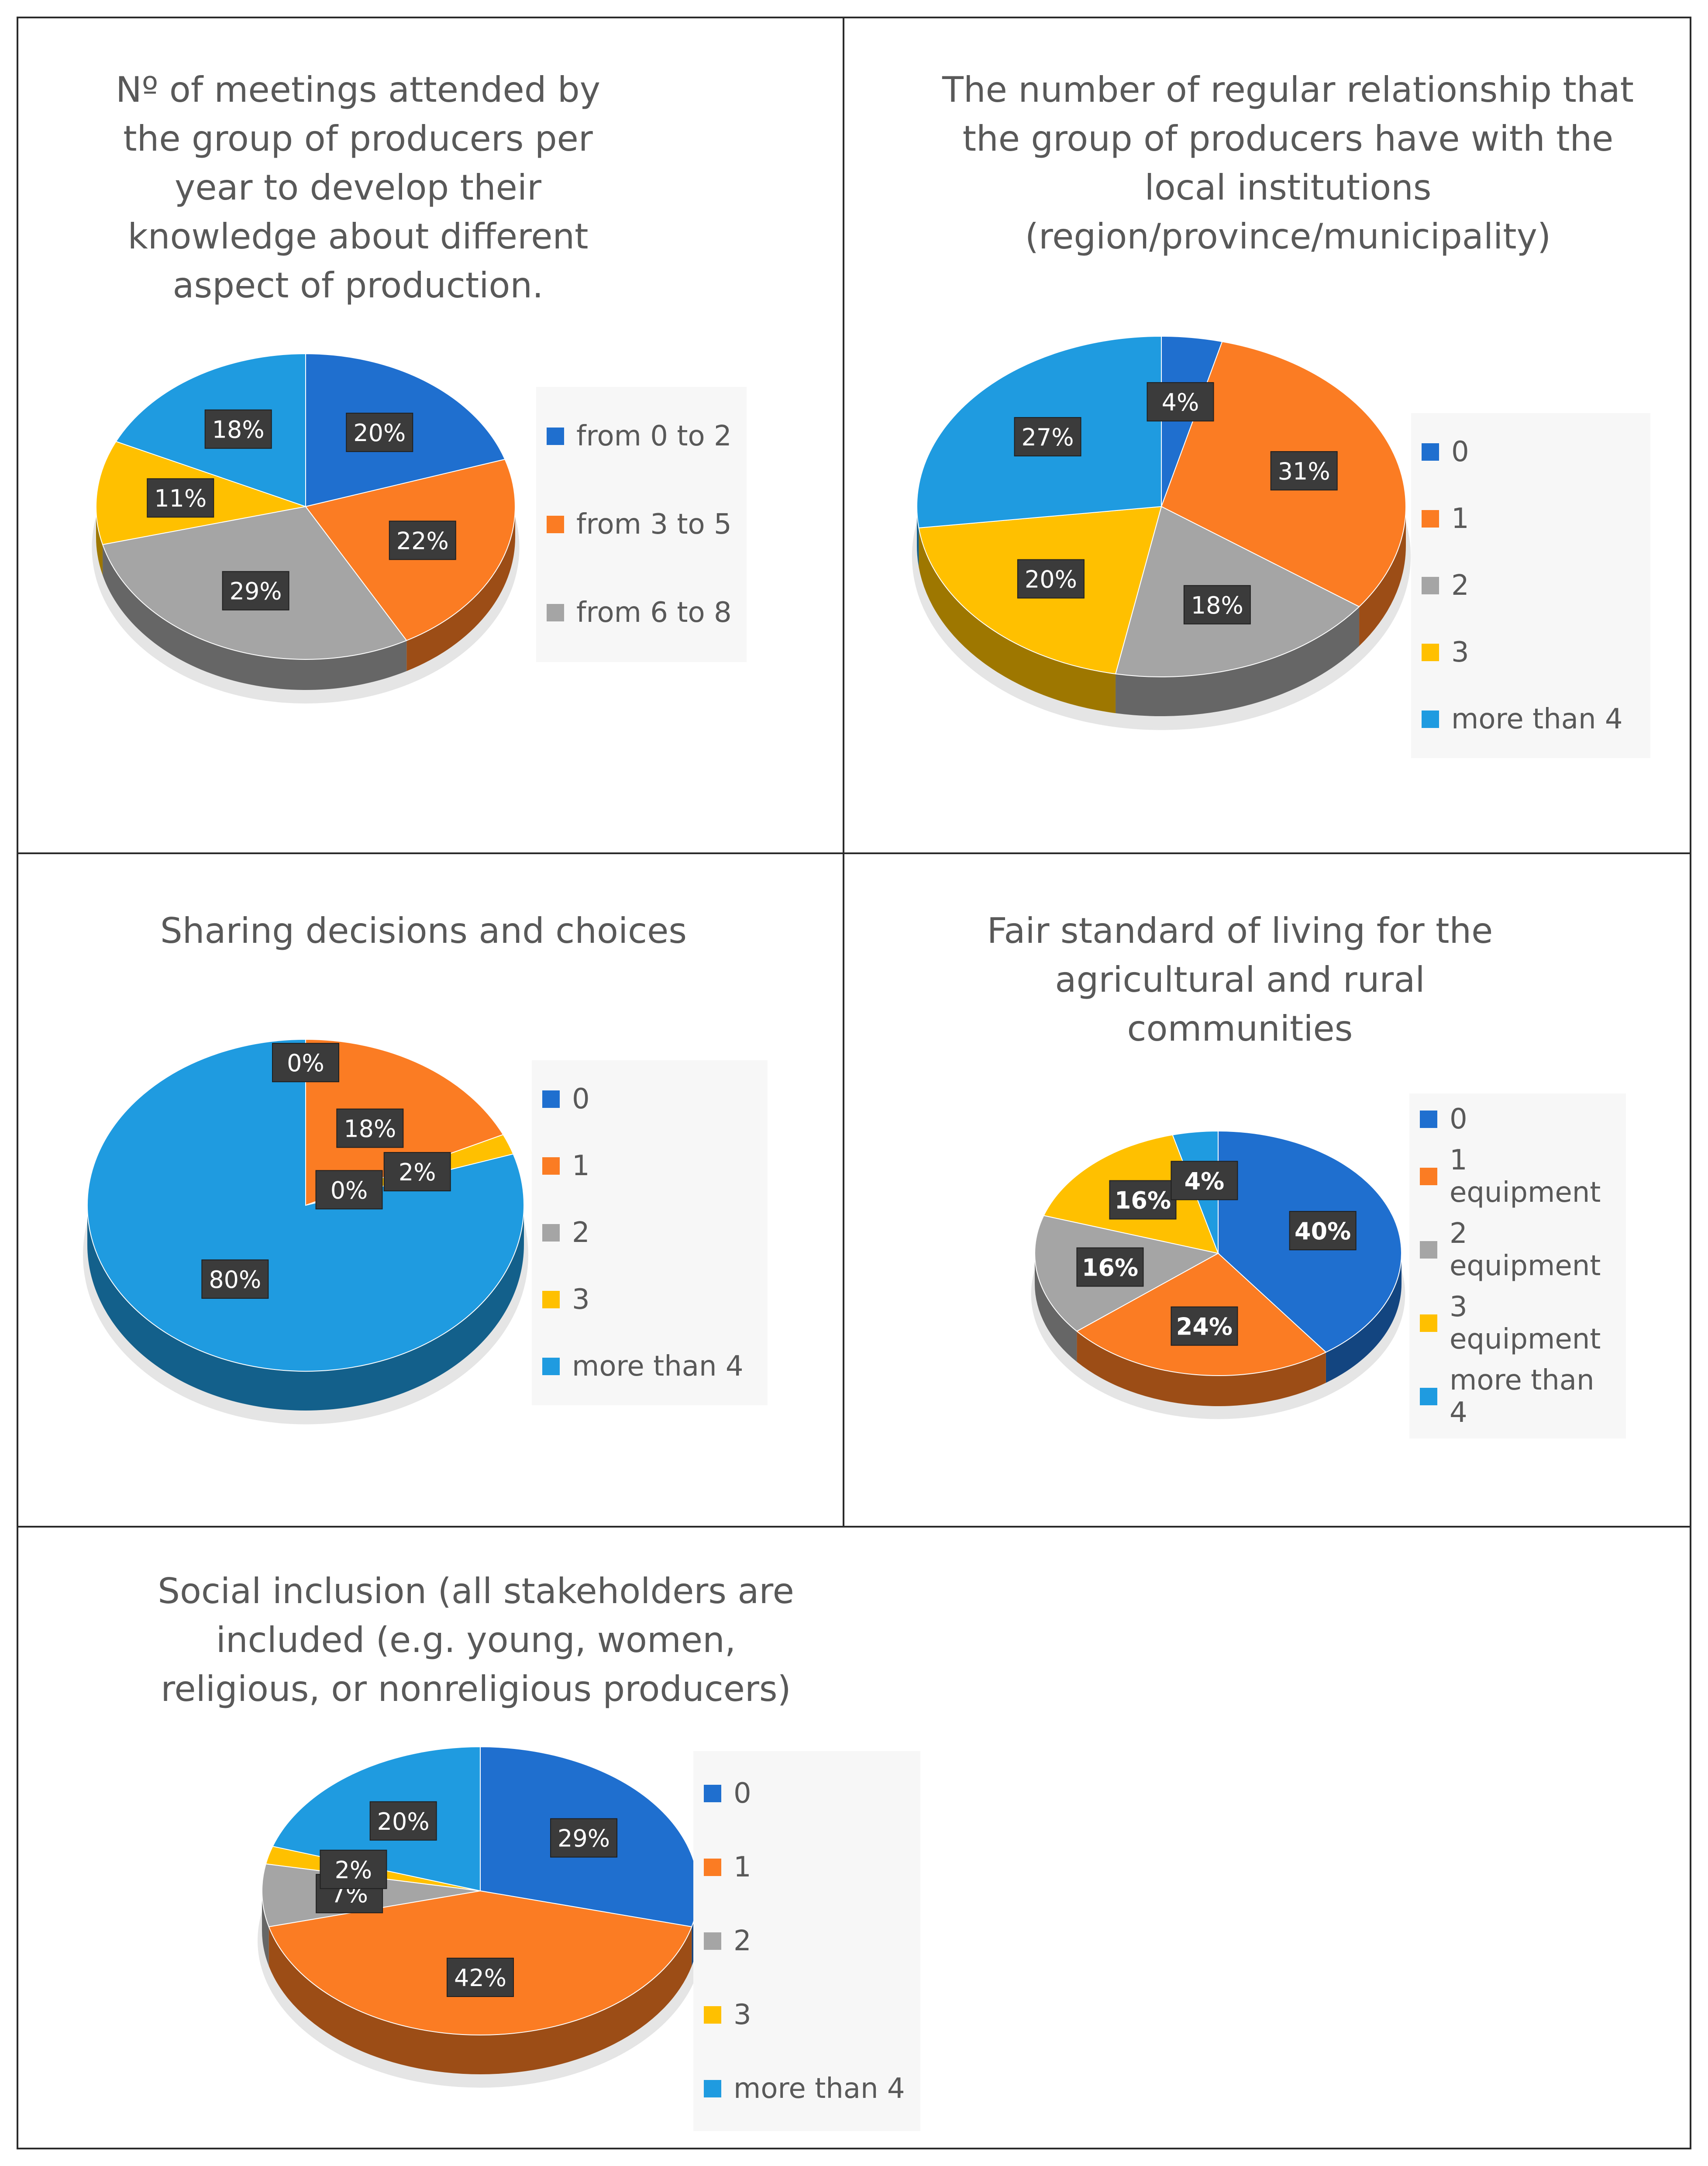 The image size is (1708, 2166). What do you see at coordinates (1323, 1231) in the screenshot?
I see `svg-text: 40%` at bounding box center [1323, 1231].